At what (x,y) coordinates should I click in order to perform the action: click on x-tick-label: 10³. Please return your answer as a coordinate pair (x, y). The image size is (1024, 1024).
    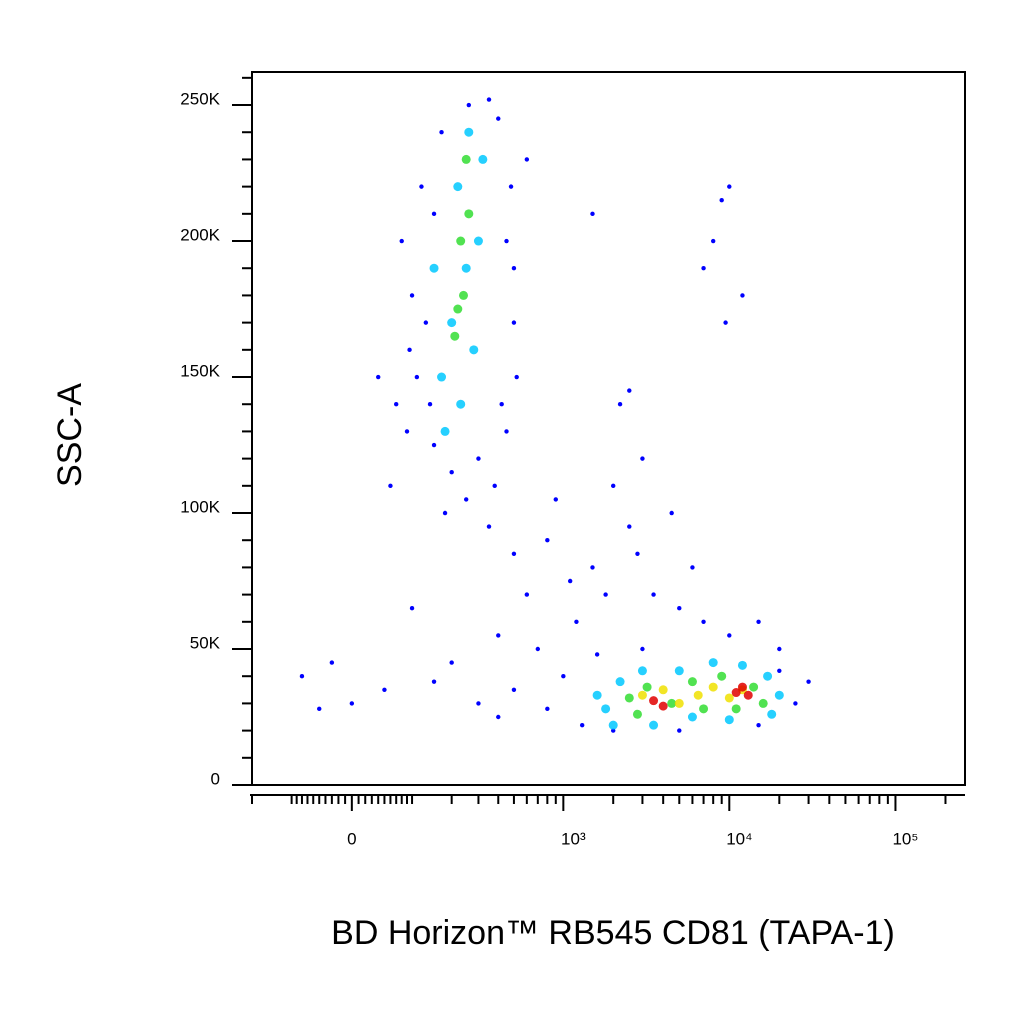
    Looking at the image, I should click on (573, 838).